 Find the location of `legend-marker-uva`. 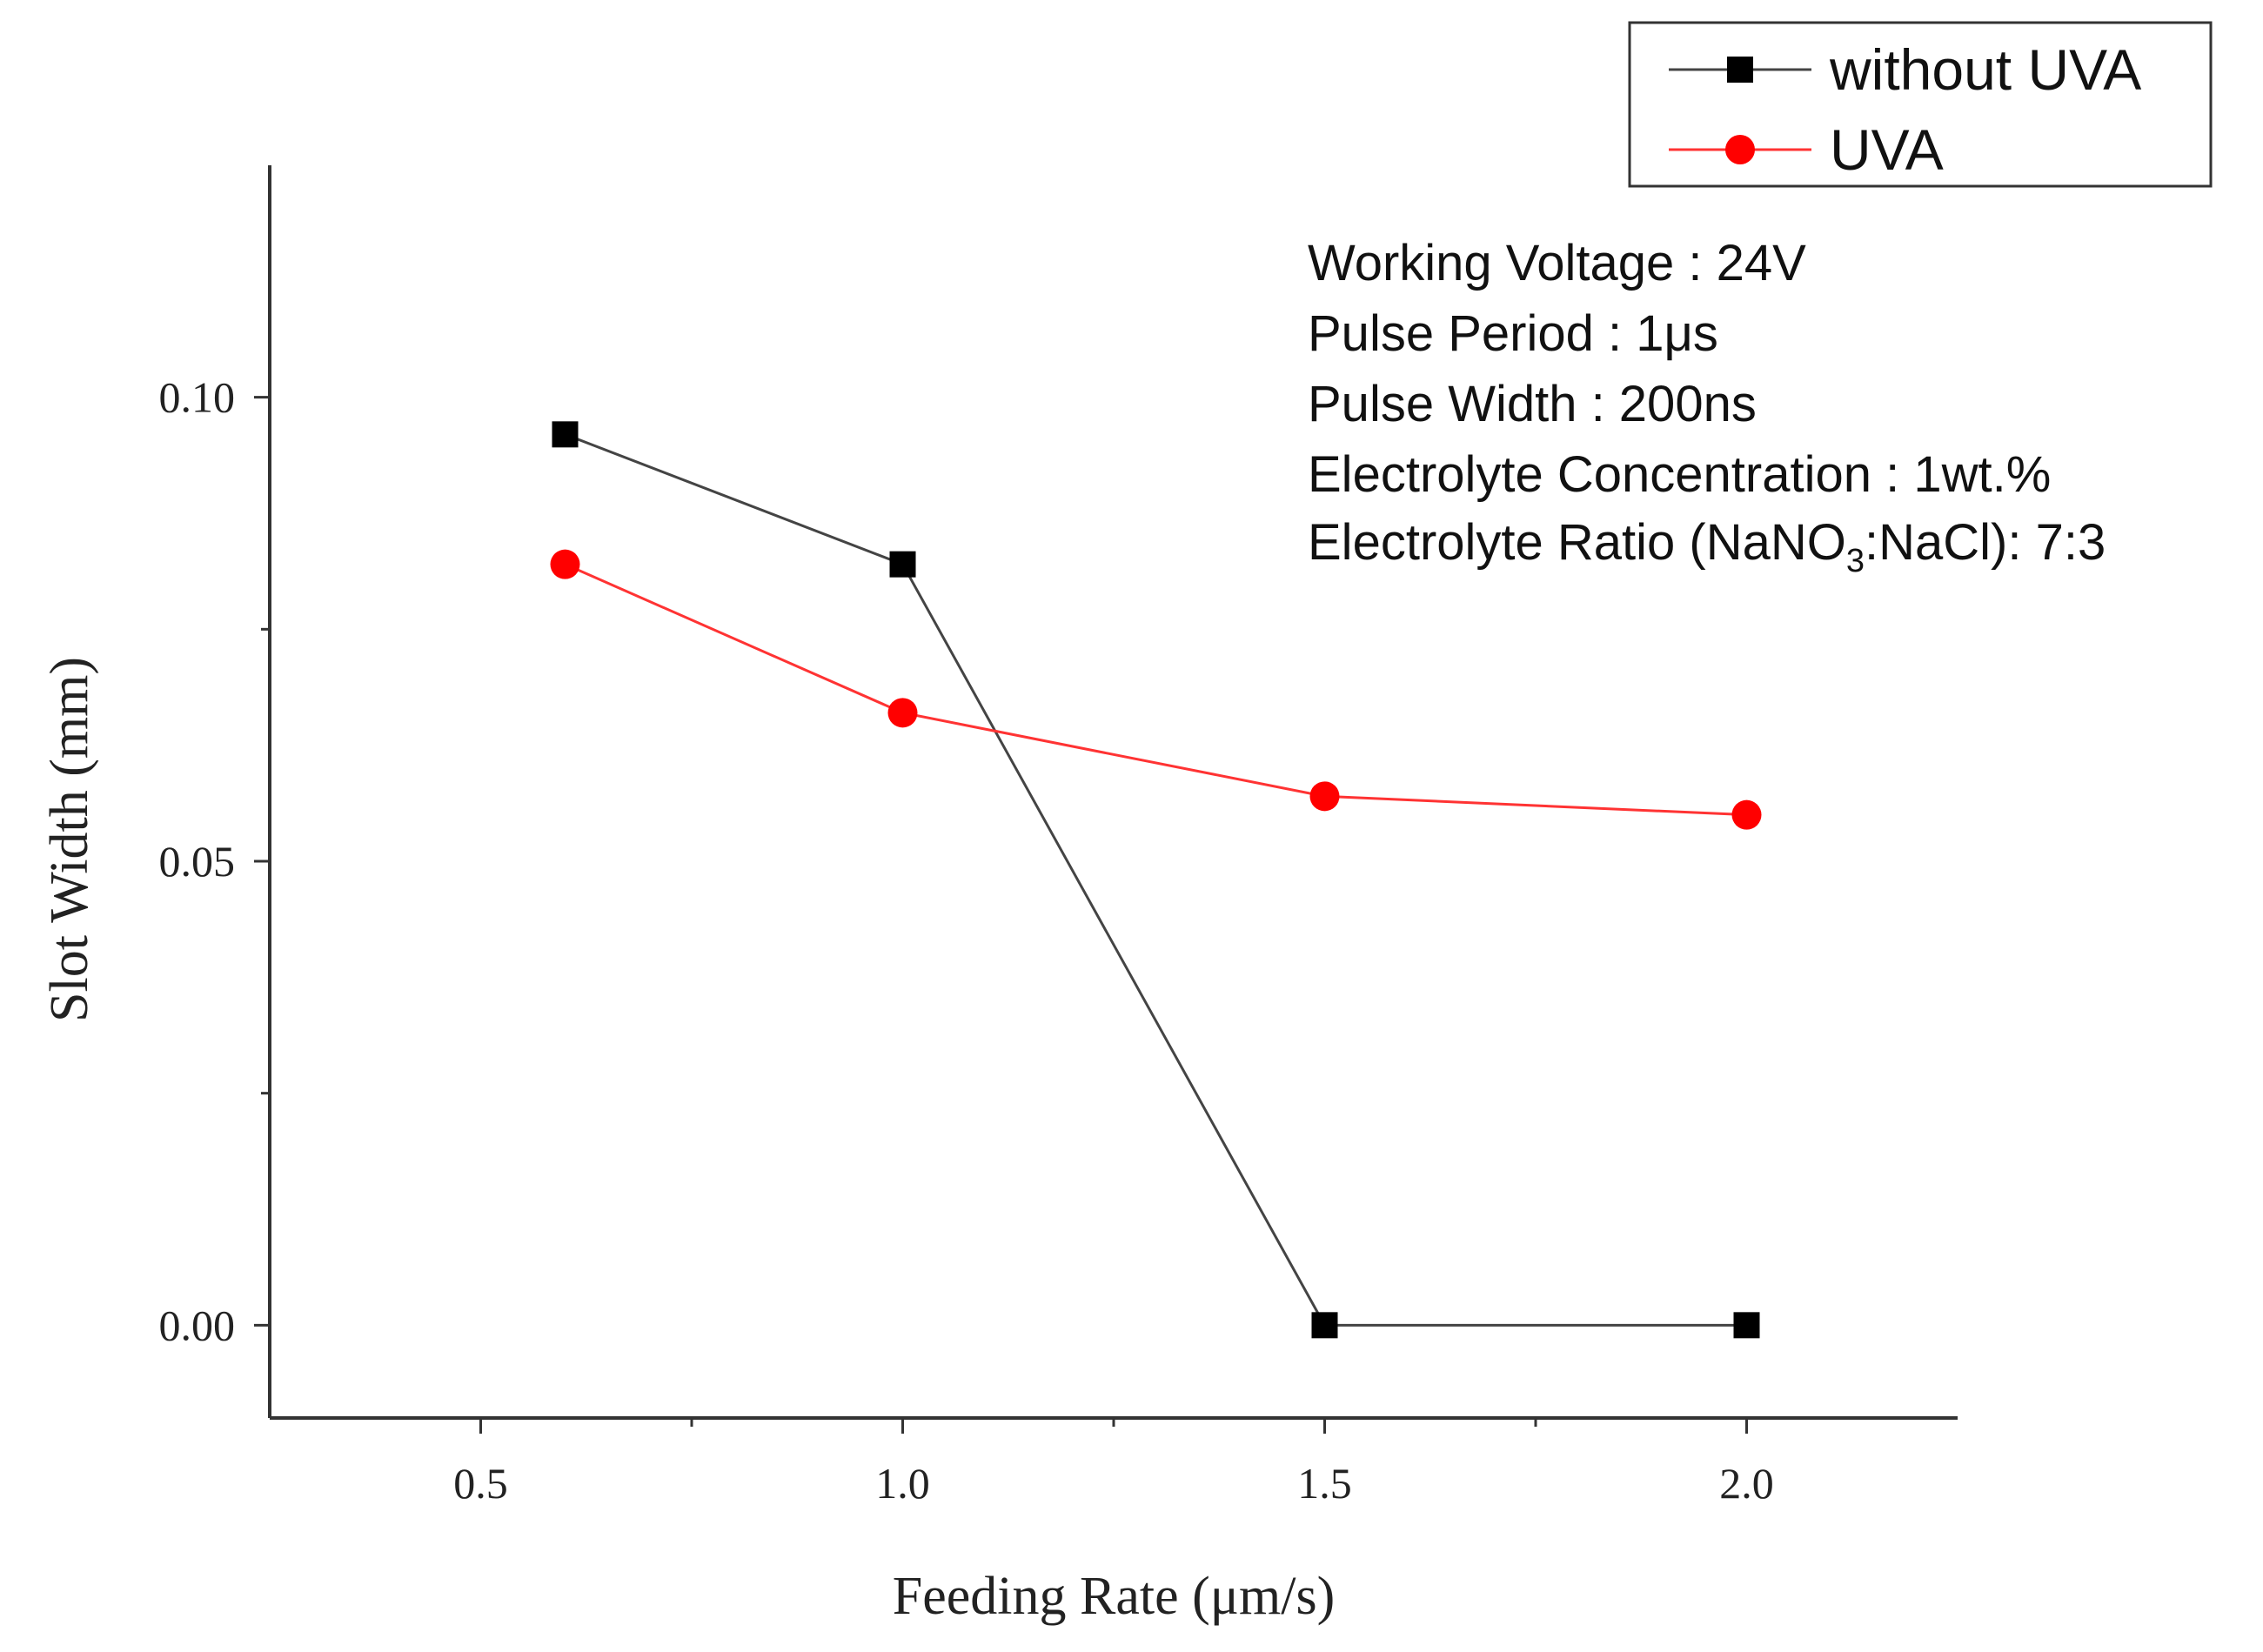

legend-marker-uva is located at coordinates (1740, 149).